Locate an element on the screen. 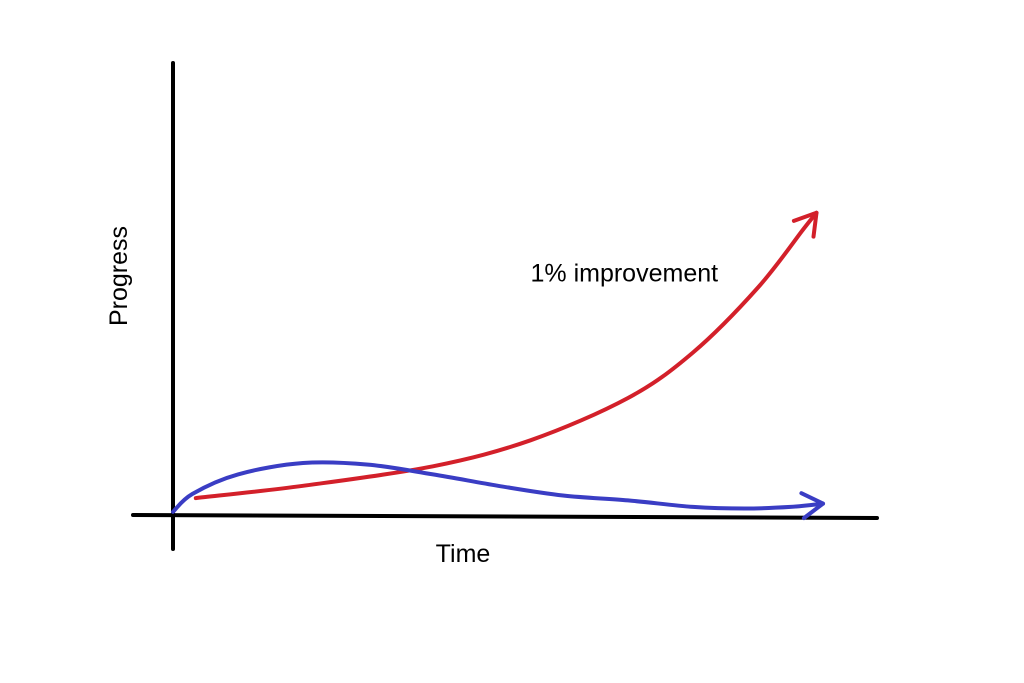  annotation-1-percent-improvement: 1% improvement is located at coordinates (625, 273).